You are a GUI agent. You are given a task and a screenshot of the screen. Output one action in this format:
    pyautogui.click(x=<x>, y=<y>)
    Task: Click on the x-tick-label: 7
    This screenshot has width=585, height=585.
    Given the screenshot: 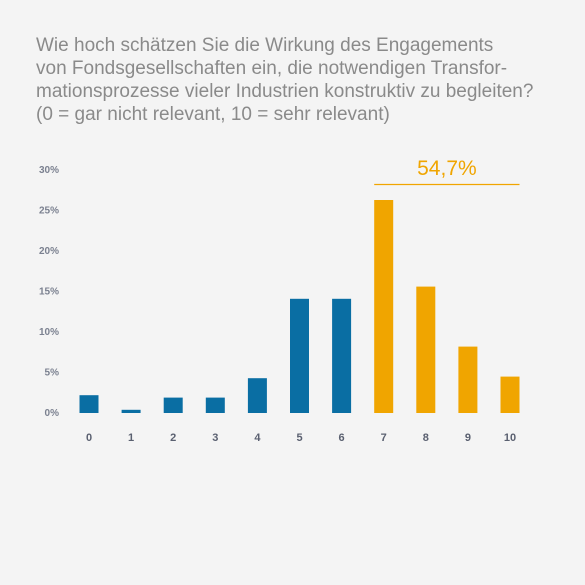 What is the action you would take?
    pyautogui.click(x=384, y=438)
    